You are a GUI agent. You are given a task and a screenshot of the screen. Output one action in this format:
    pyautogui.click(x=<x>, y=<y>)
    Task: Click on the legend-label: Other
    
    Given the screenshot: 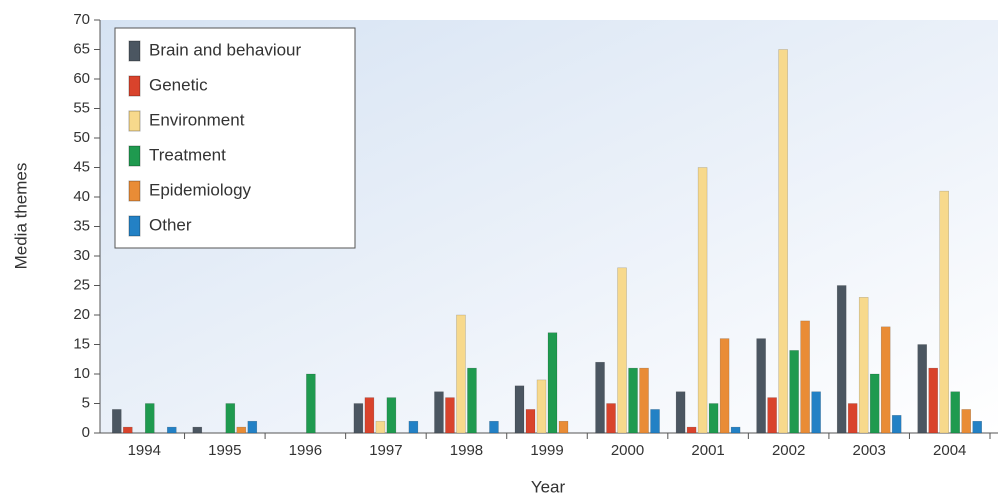 What is the action you would take?
    pyautogui.click(x=170, y=224)
    